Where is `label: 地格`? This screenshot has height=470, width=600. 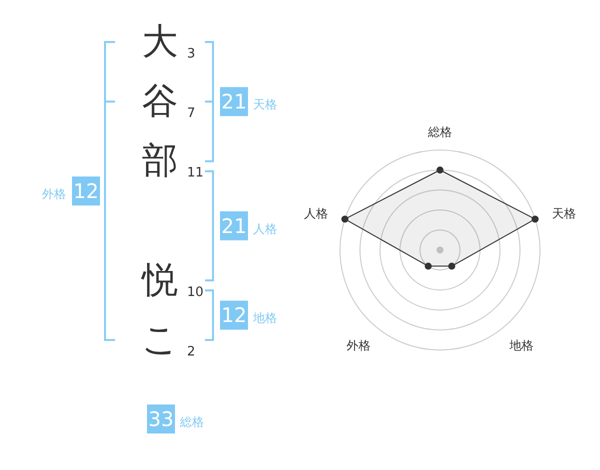
label: 地格 is located at coordinates (265, 318).